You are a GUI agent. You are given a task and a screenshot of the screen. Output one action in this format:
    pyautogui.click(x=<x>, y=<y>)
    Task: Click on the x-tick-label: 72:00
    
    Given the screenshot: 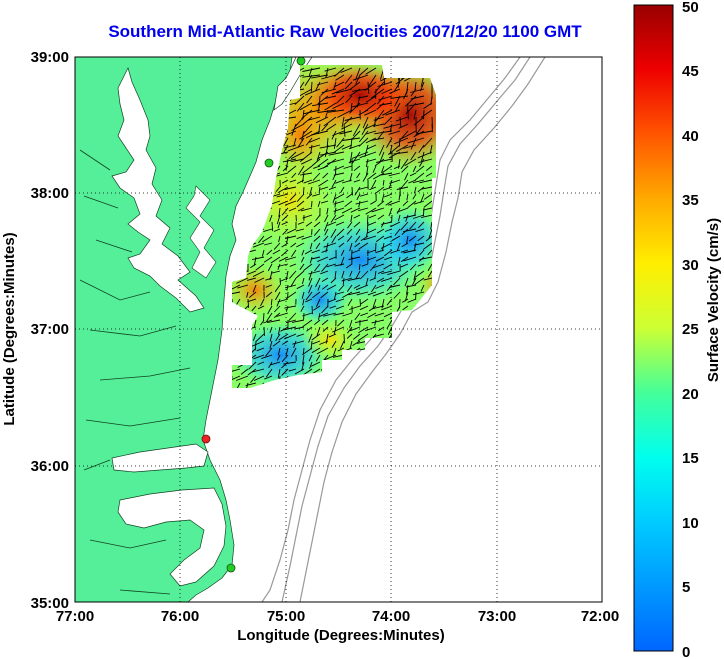 What is the action you would take?
    pyautogui.click(x=600, y=616)
    